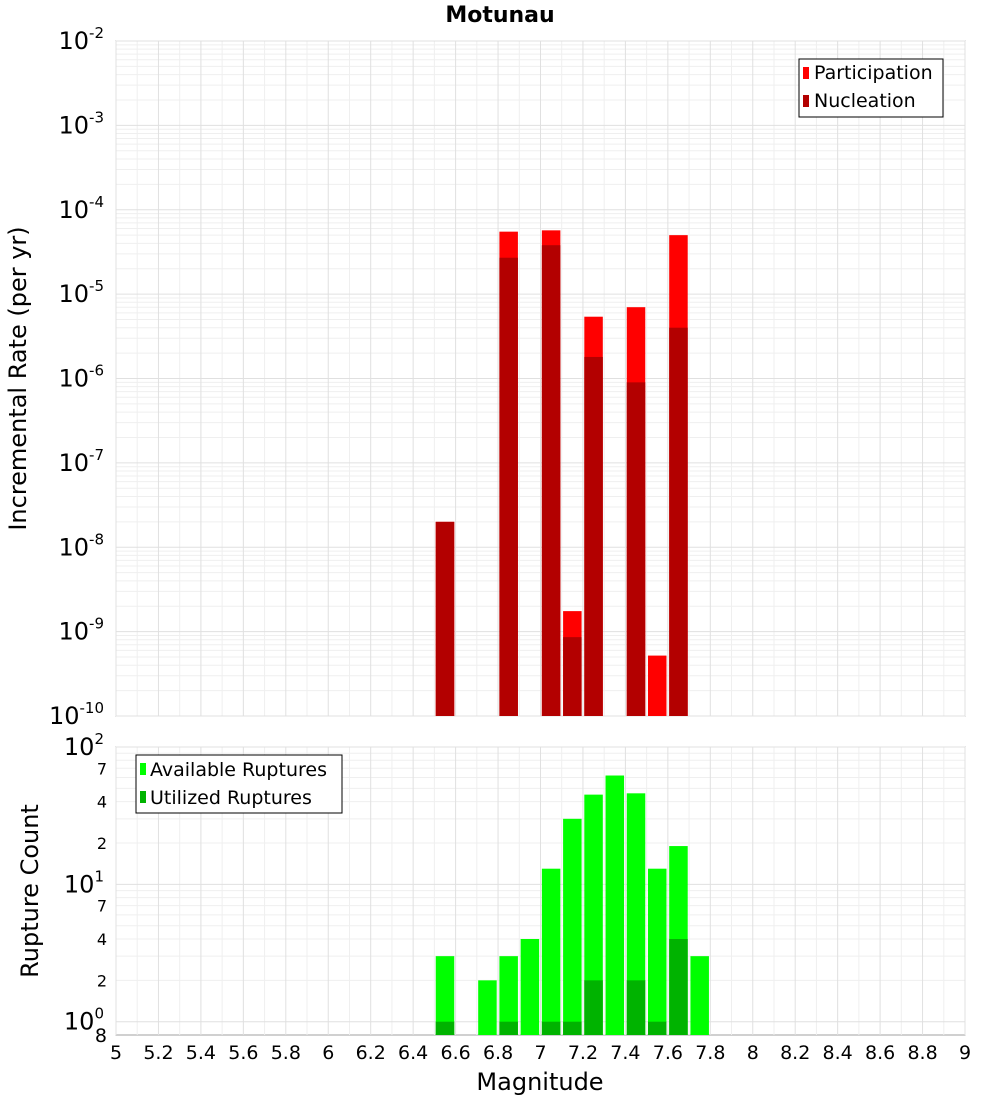 The image size is (1000, 1100). What do you see at coordinates (243, 1053) in the screenshot?
I see `x-tick-label: 5.6` at bounding box center [243, 1053].